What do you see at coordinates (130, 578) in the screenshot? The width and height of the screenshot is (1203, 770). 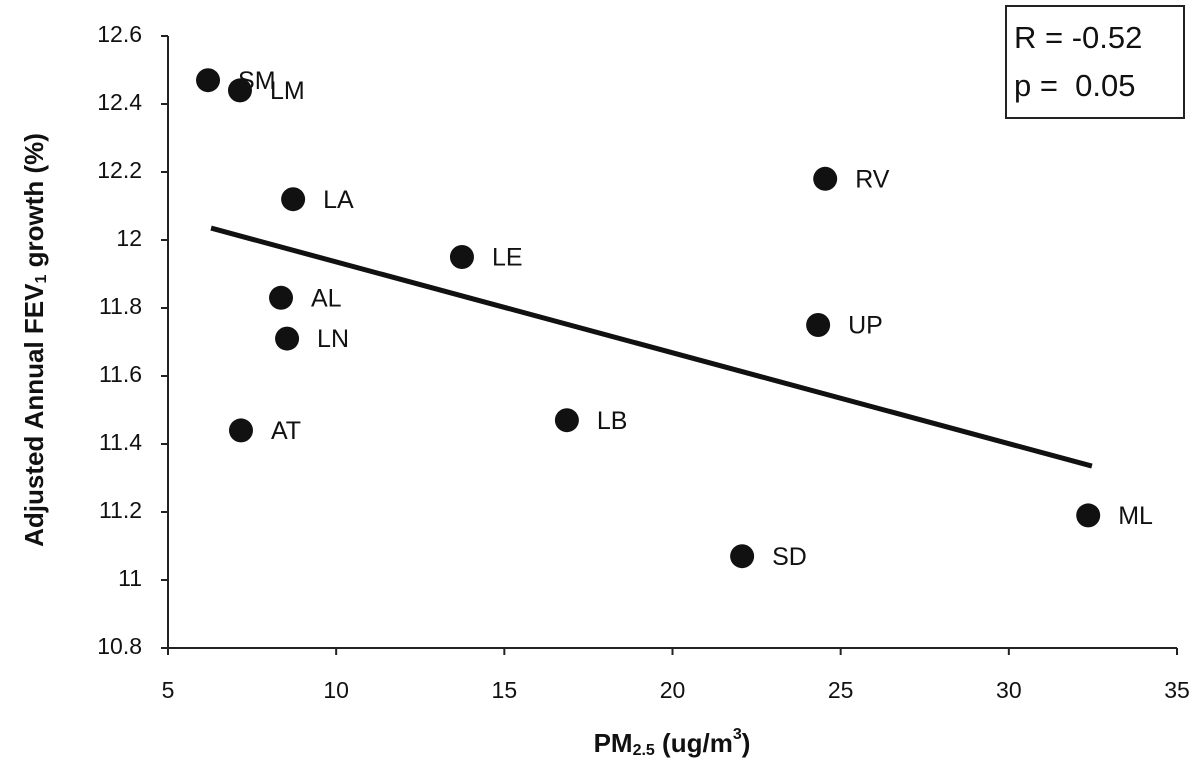 I see `y-tick-label: 11` at bounding box center [130, 578].